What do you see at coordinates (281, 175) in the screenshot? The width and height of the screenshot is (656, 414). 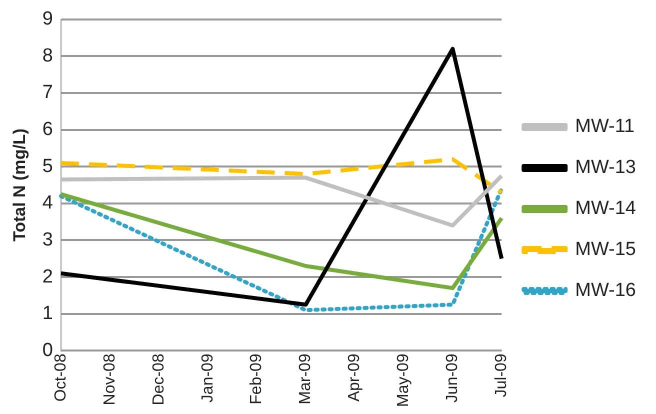 I see `line-series` at bounding box center [281, 175].